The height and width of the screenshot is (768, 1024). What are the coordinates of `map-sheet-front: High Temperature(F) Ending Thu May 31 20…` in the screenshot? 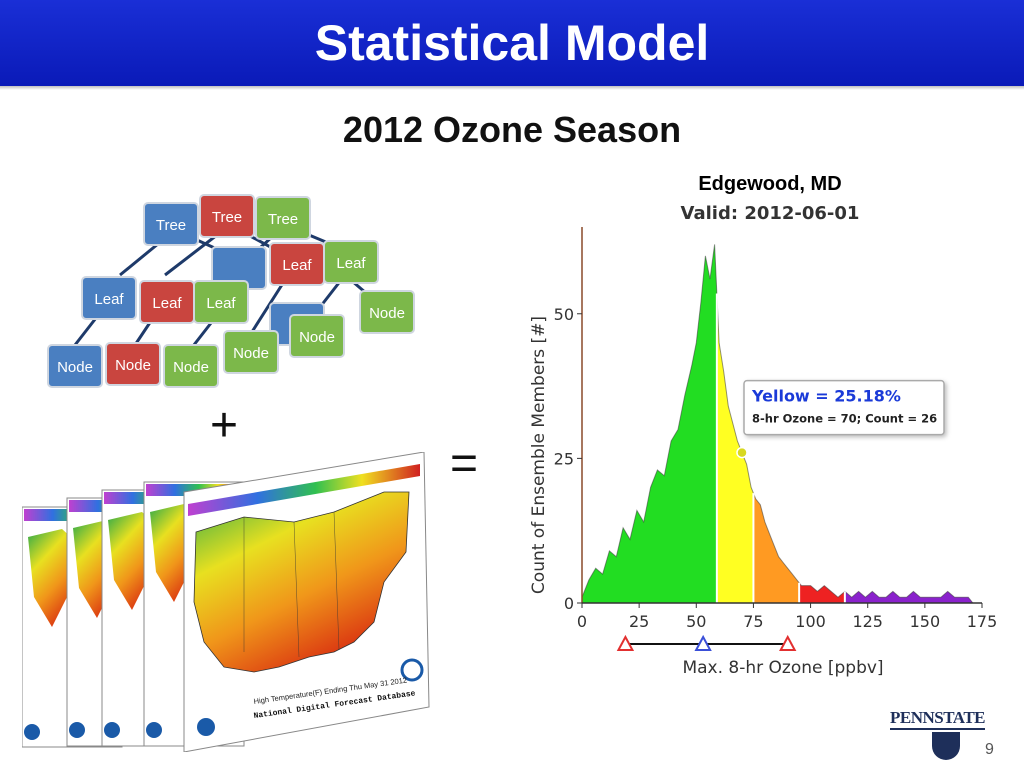 It's located at (306, 602).